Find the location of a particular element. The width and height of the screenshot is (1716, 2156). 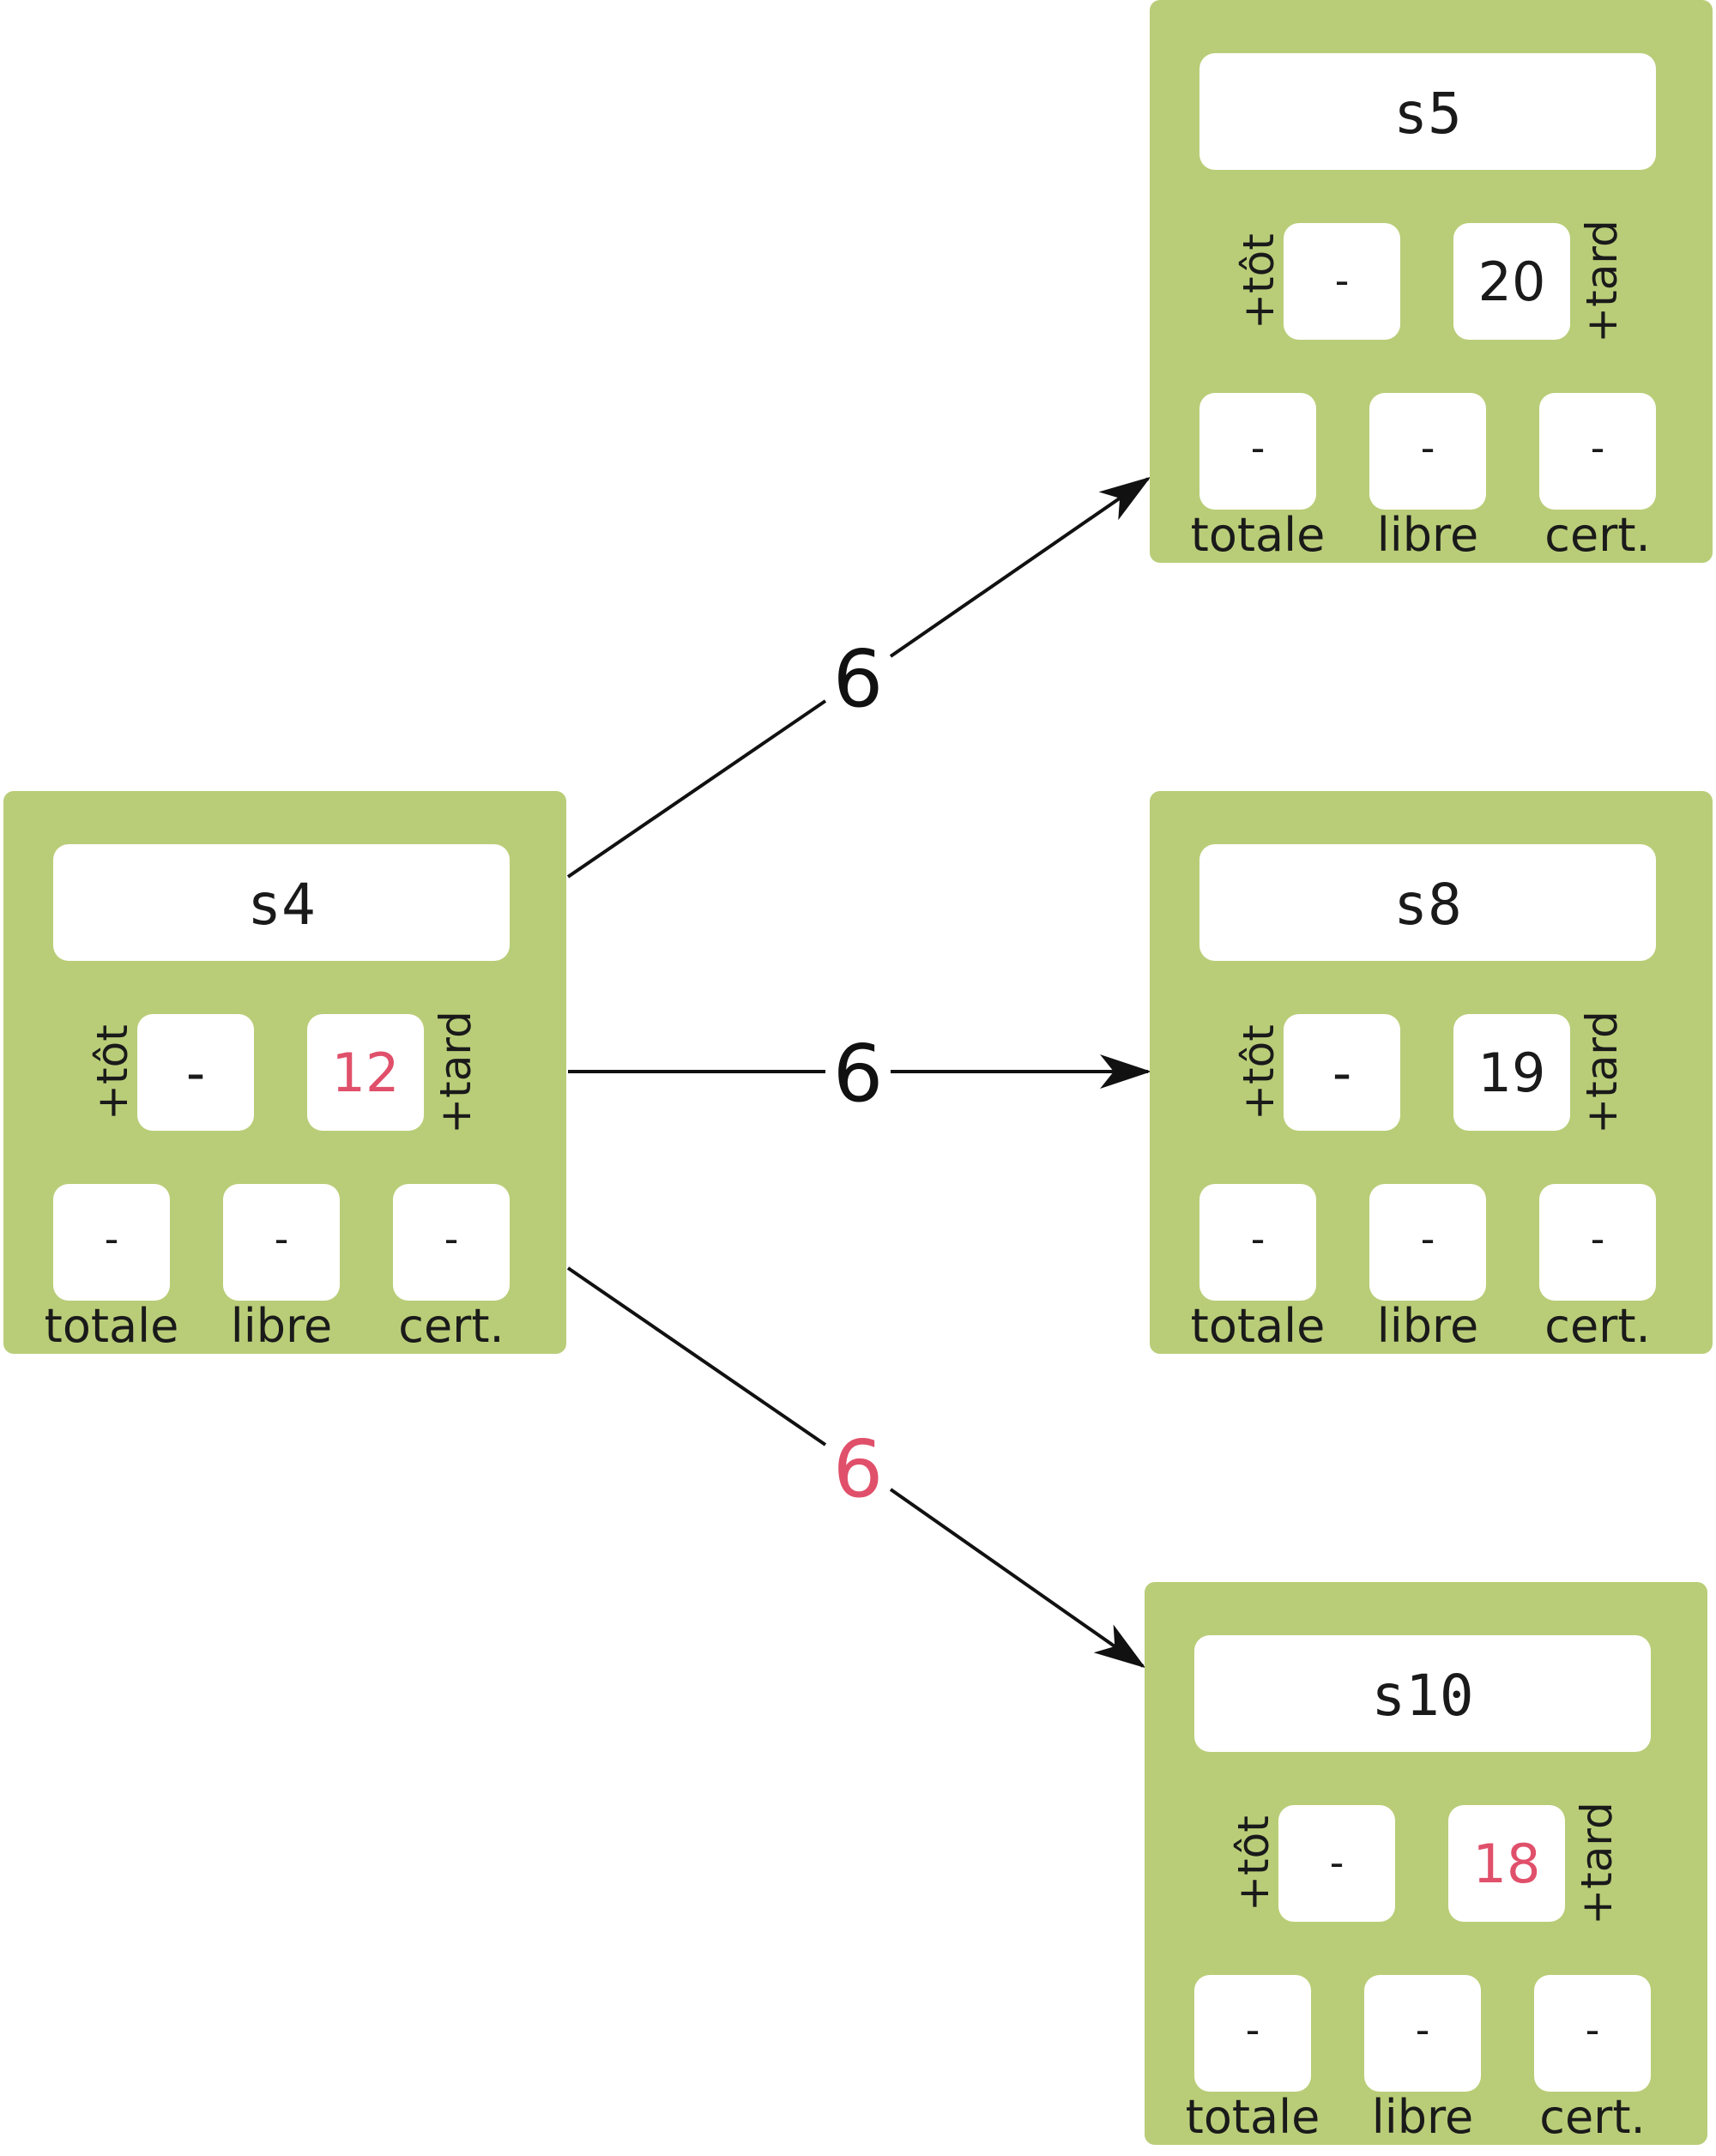

node-title: s10 is located at coordinates (1422, 1696).